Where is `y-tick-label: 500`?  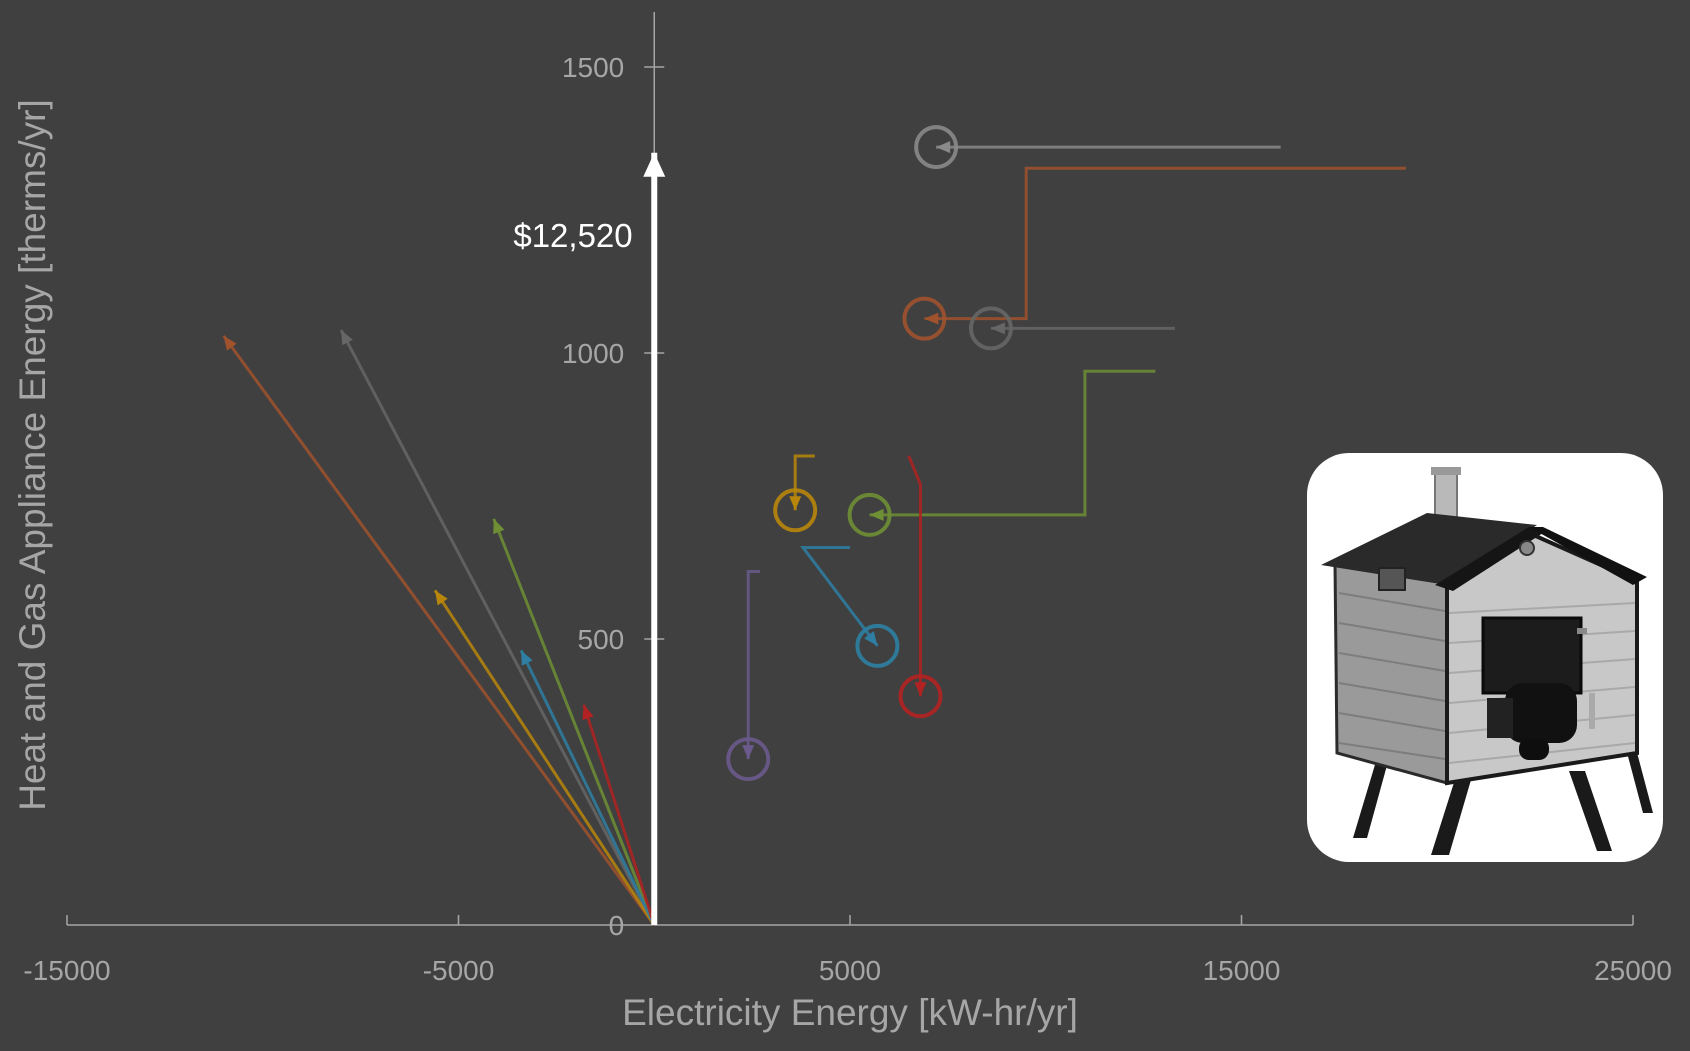
y-tick-label: 500 is located at coordinates (601, 639).